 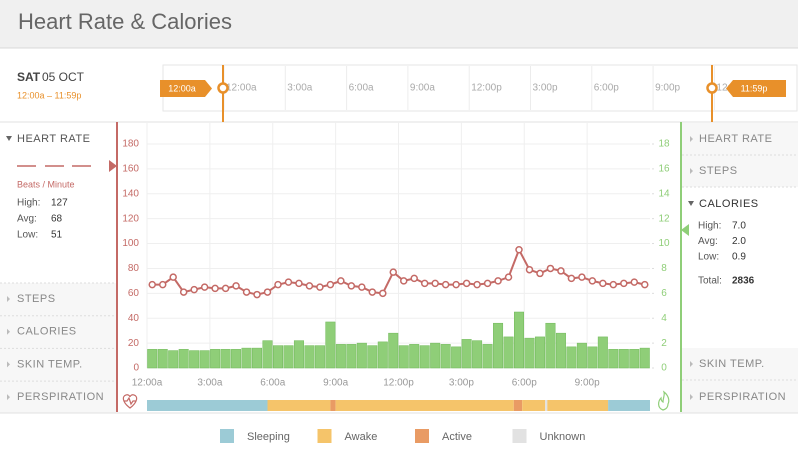 I want to click on y2-tick-label: 10, so click(x=664, y=243).